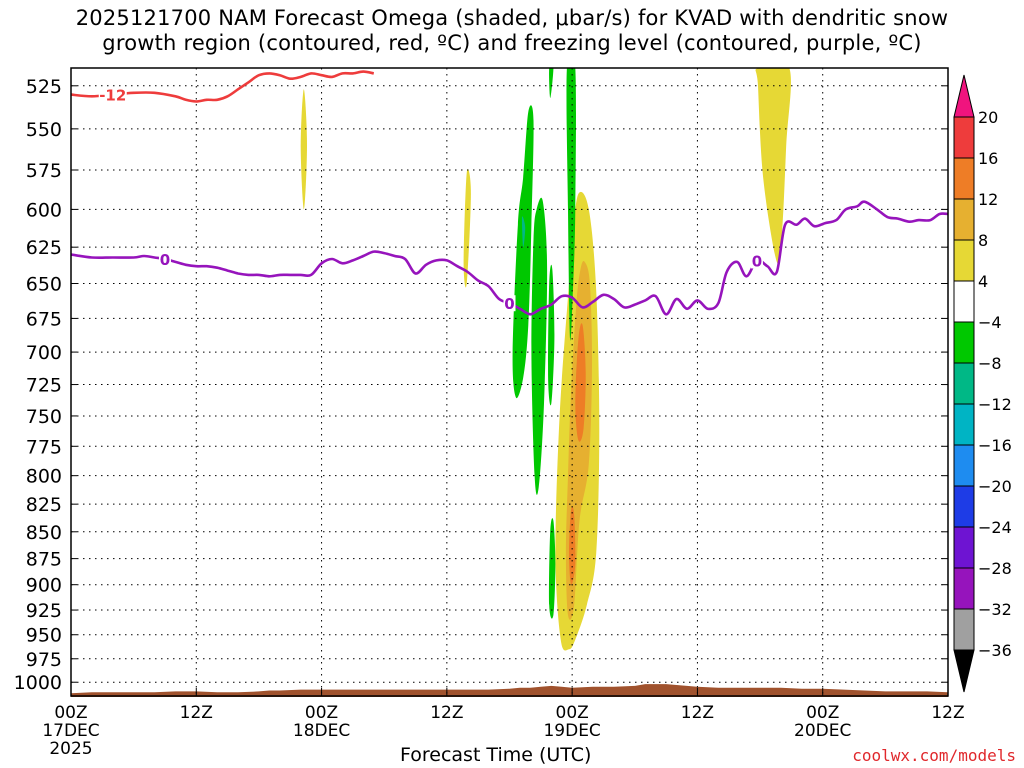  What do you see at coordinates (571, 731) in the screenshot?
I see `tick-label-x-4-1: 19DEC` at bounding box center [571, 731].